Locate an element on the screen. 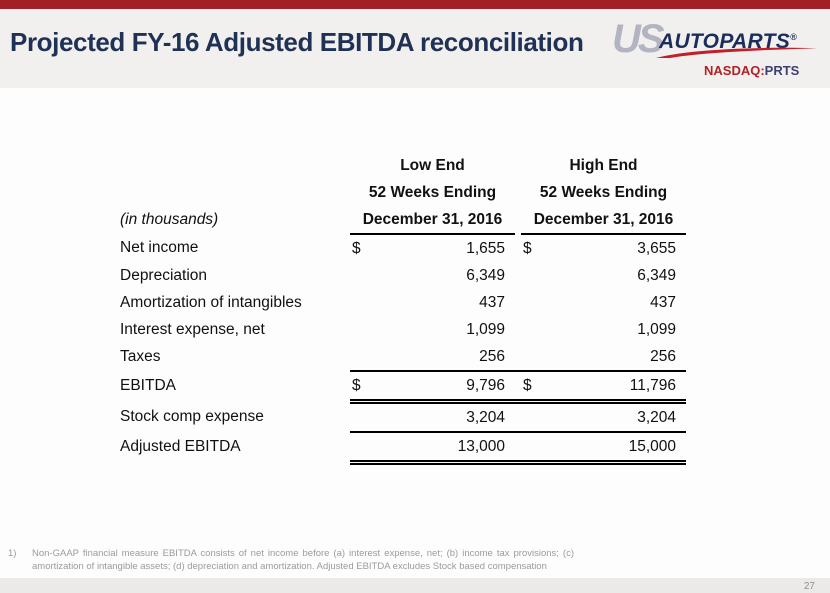 This screenshot has width=830, height=593. high-value: 15,000 is located at coordinates (652, 446).